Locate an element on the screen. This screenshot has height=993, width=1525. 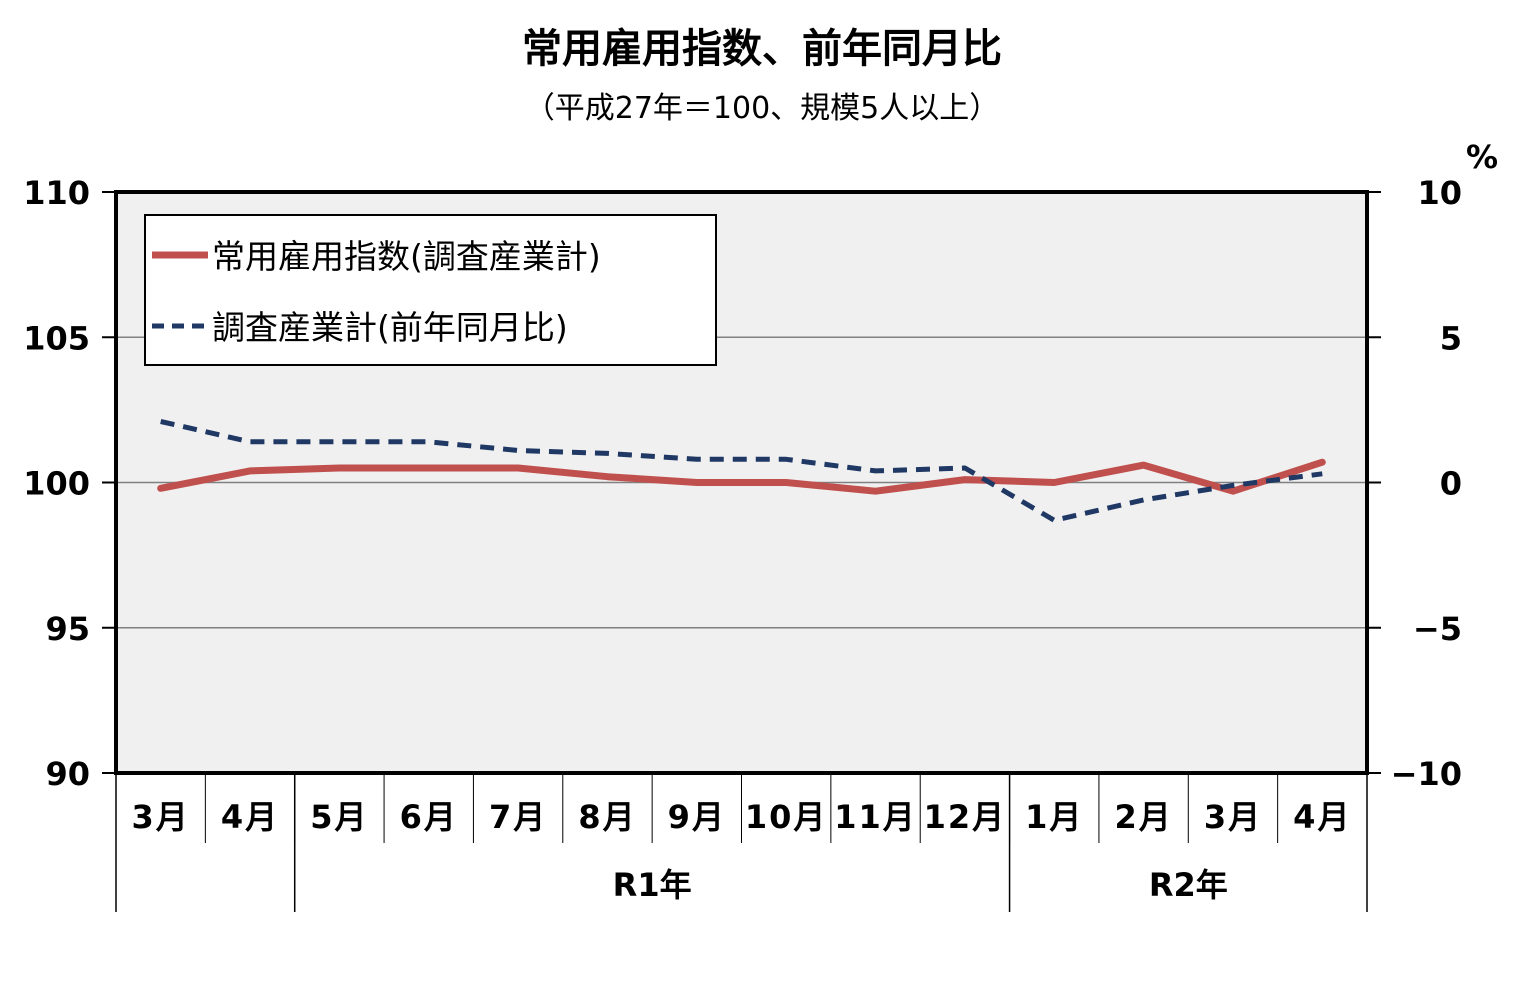
x-group-label: R1年 is located at coordinates (652, 885).